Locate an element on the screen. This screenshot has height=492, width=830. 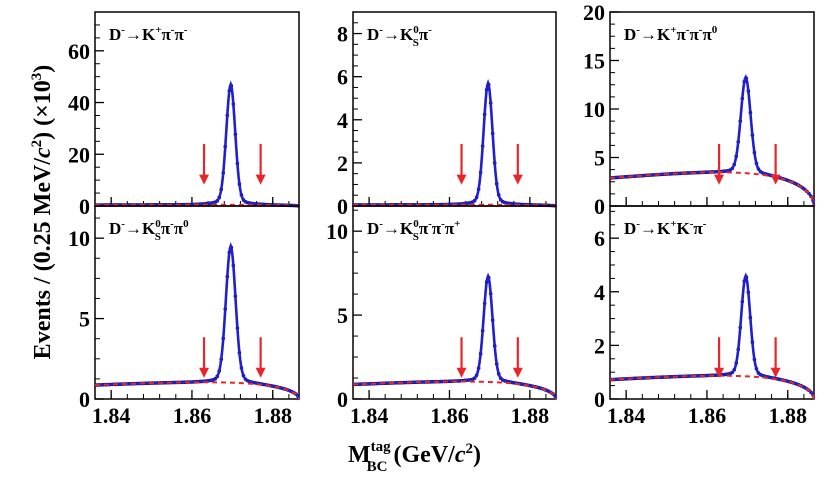
y-axis-label-part: 3 is located at coordinates (37, 77).